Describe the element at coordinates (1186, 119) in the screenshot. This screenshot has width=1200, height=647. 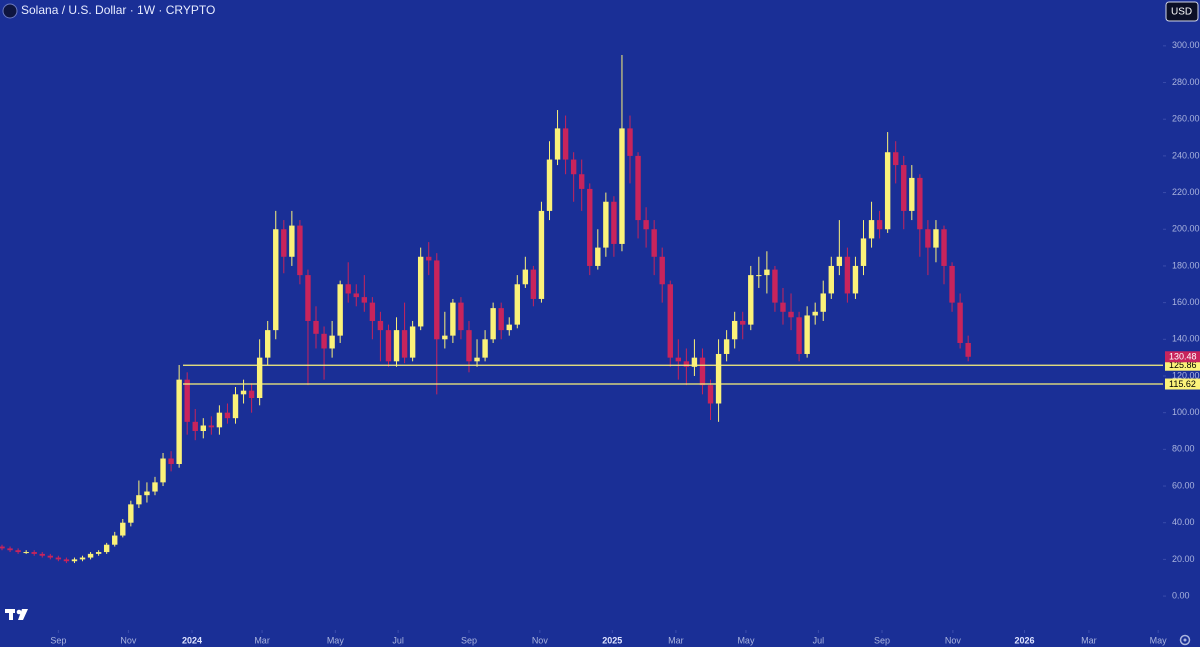
I see `y-tick-label: 260.00` at that location.